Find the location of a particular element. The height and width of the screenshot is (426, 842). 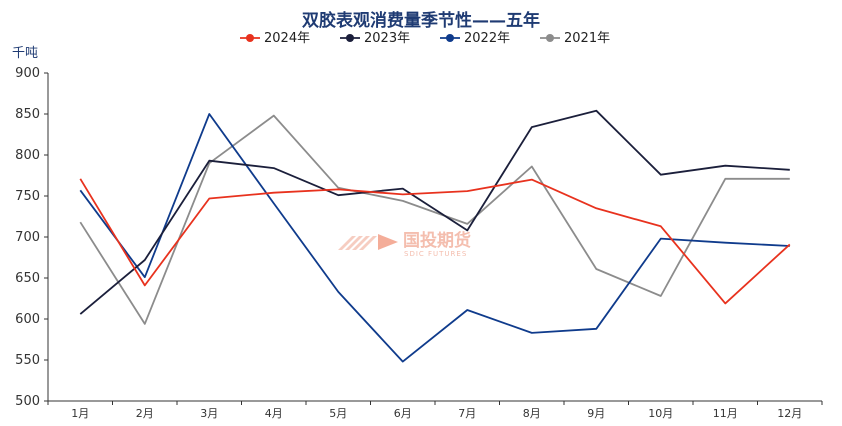

legend-item: 2021年 is located at coordinates (575, 38).